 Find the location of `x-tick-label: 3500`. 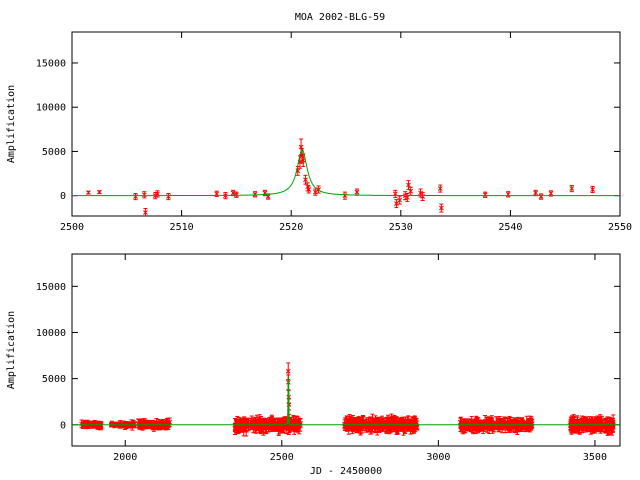

x-tick-label: 3500 is located at coordinates (595, 457).